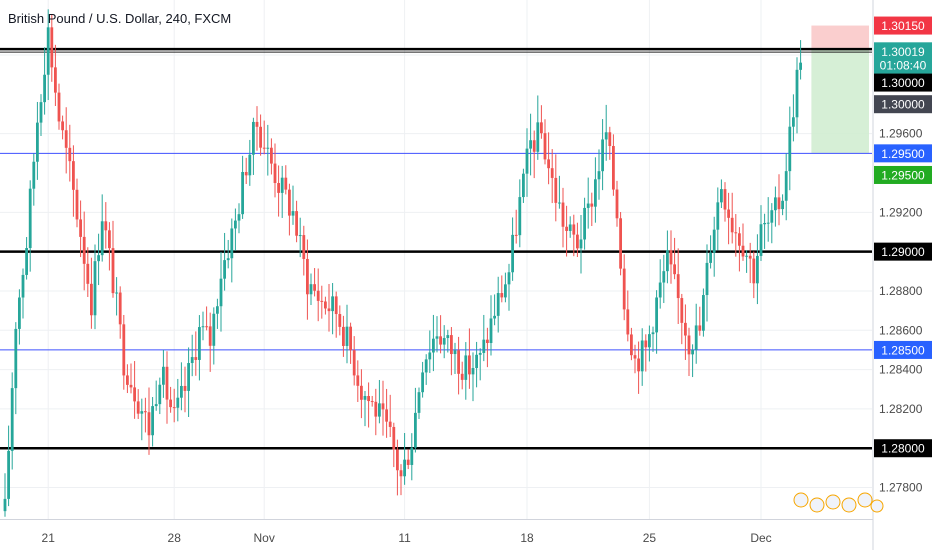 The image size is (932, 555). I want to click on x-tick-label: Nov, so click(264, 538).